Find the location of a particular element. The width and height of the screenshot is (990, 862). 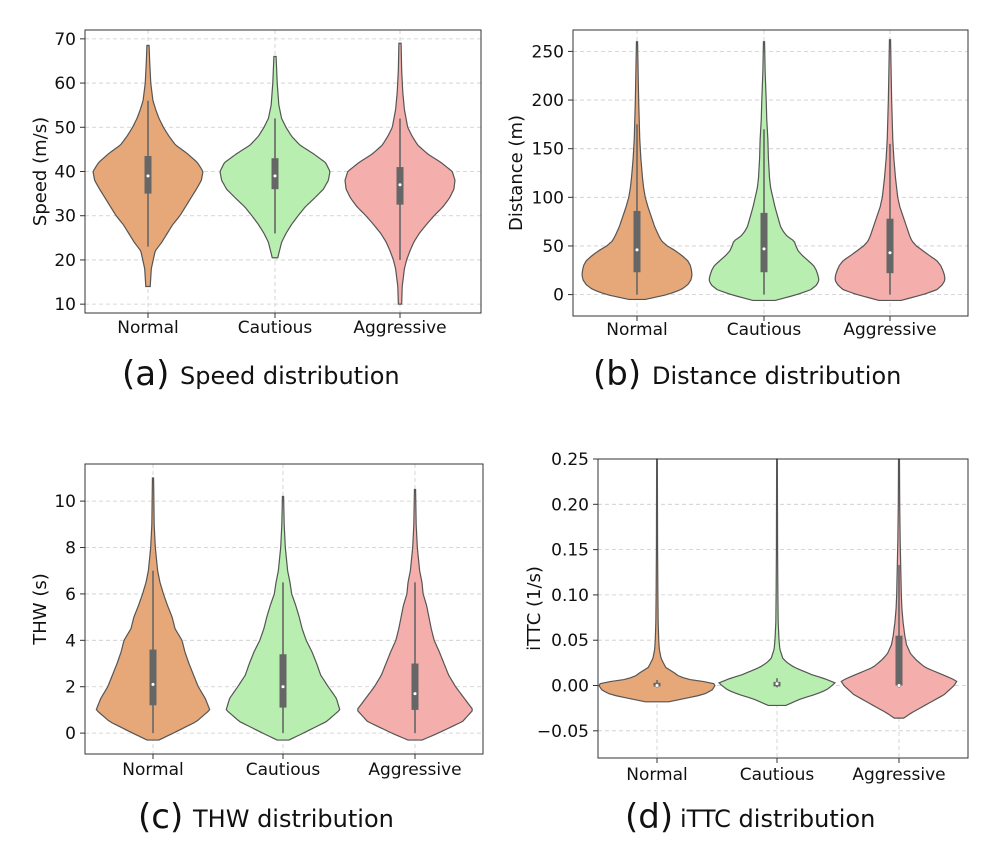

violin-cautious is located at coordinates (777, 582).